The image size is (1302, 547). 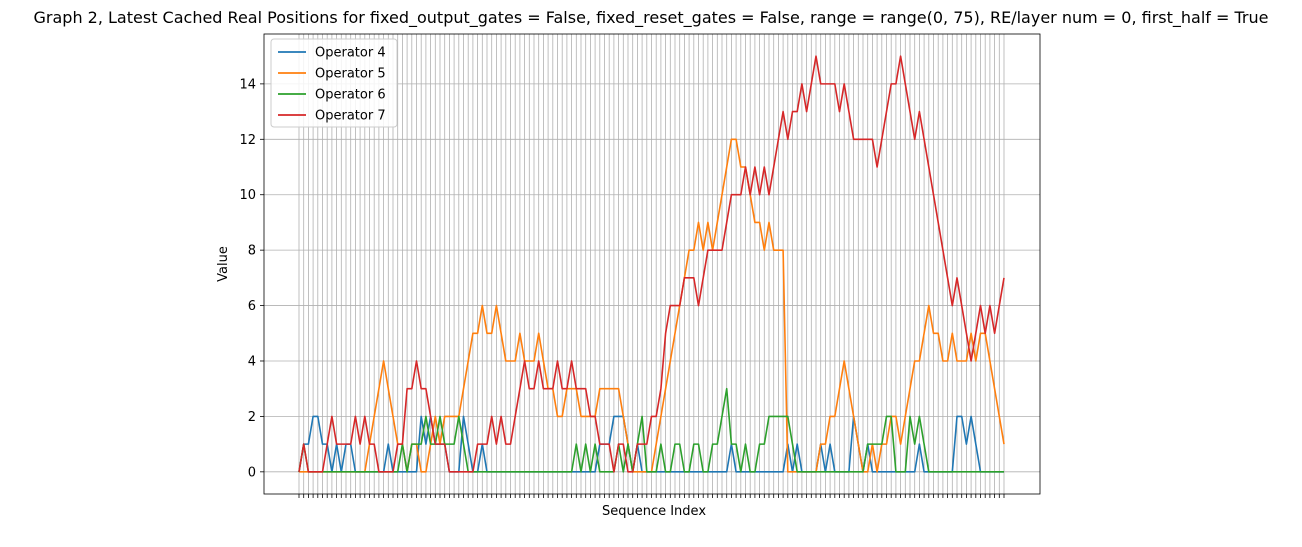 What do you see at coordinates (223, 264) in the screenshot?
I see `y-axis-label: Value` at bounding box center [223, 264].